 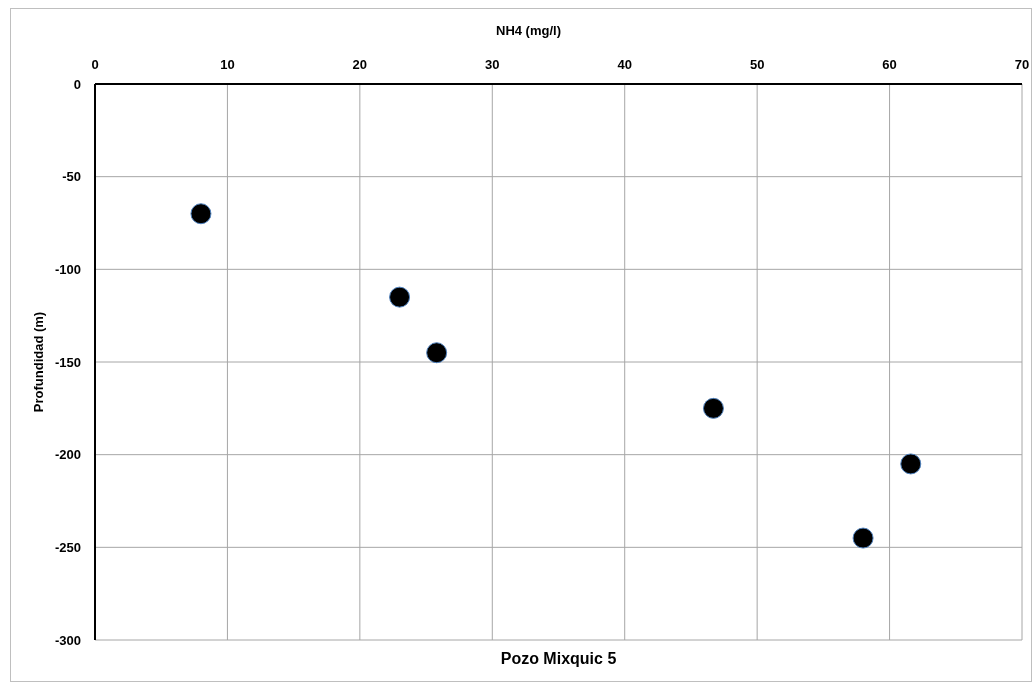 What do you see at coordinates (528, 30) in the screenshot?
I see `x-axis-title: NH4 (mg/l)` at bounding box center [528, 30].